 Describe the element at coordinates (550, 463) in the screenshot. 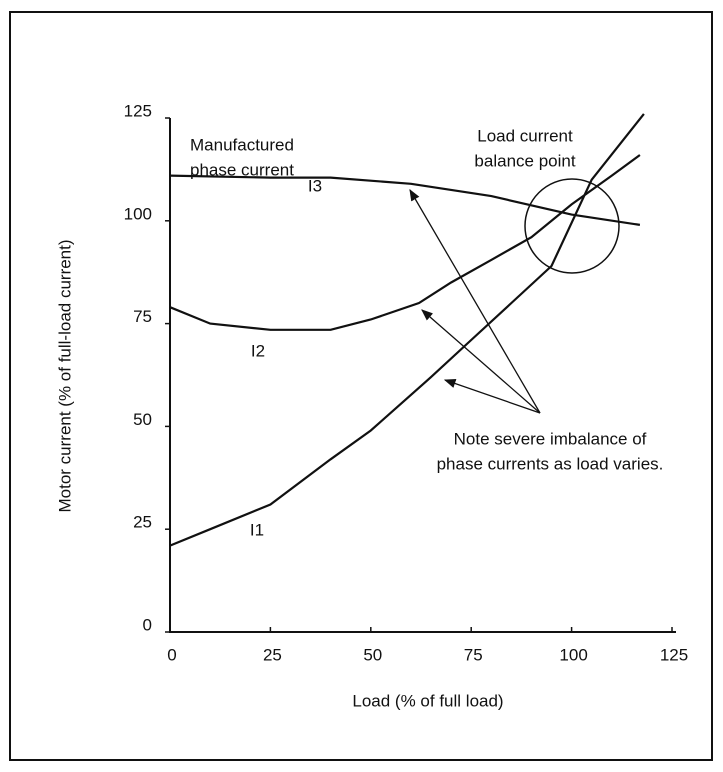

I see `annotation: phase currents as load varies.` at that location.